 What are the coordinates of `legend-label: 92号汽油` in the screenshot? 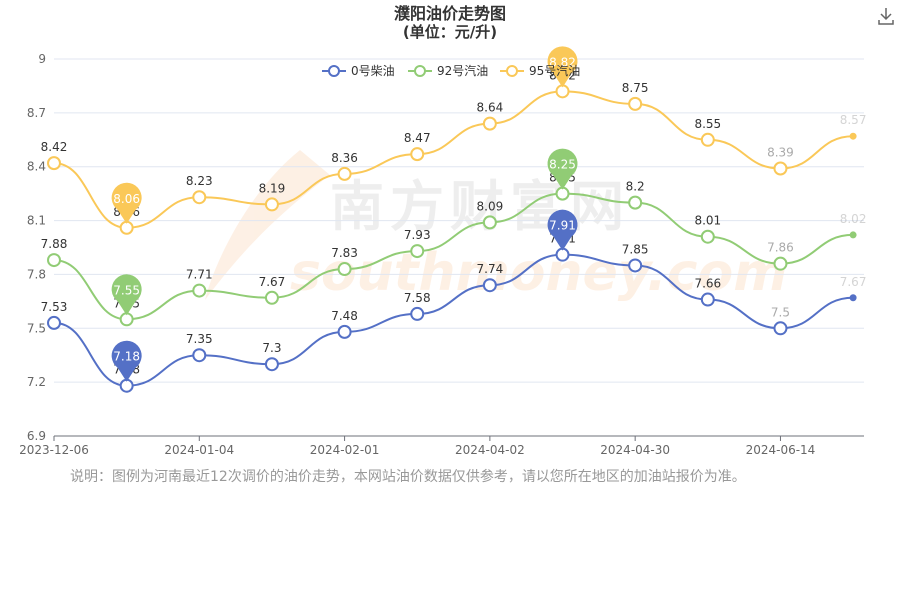 It's located at (462, 70).